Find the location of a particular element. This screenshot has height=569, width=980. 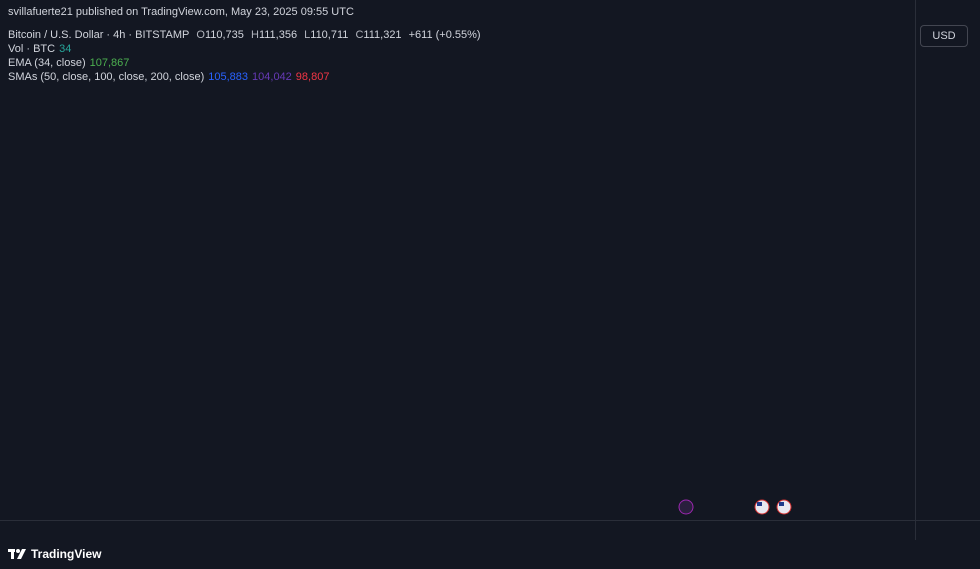

event-icons is located at coordinates (735, 507).